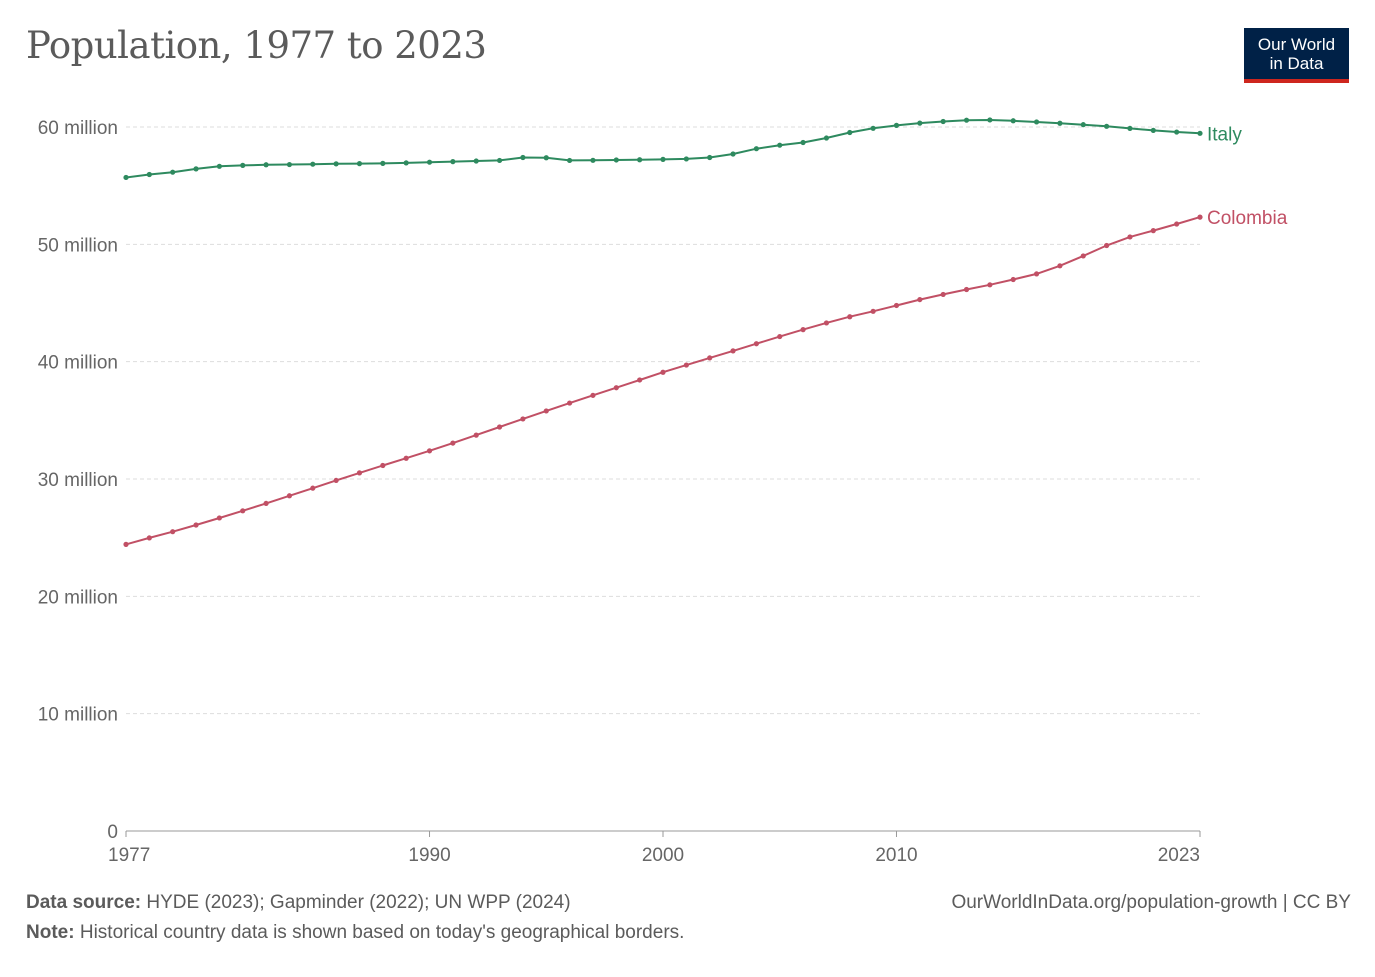 The width and height of the screenshot is (1375, 977). What do you see at coordinates (663, 148) in the screenshot?
I see `series-line` at bounding box center [663, 148].